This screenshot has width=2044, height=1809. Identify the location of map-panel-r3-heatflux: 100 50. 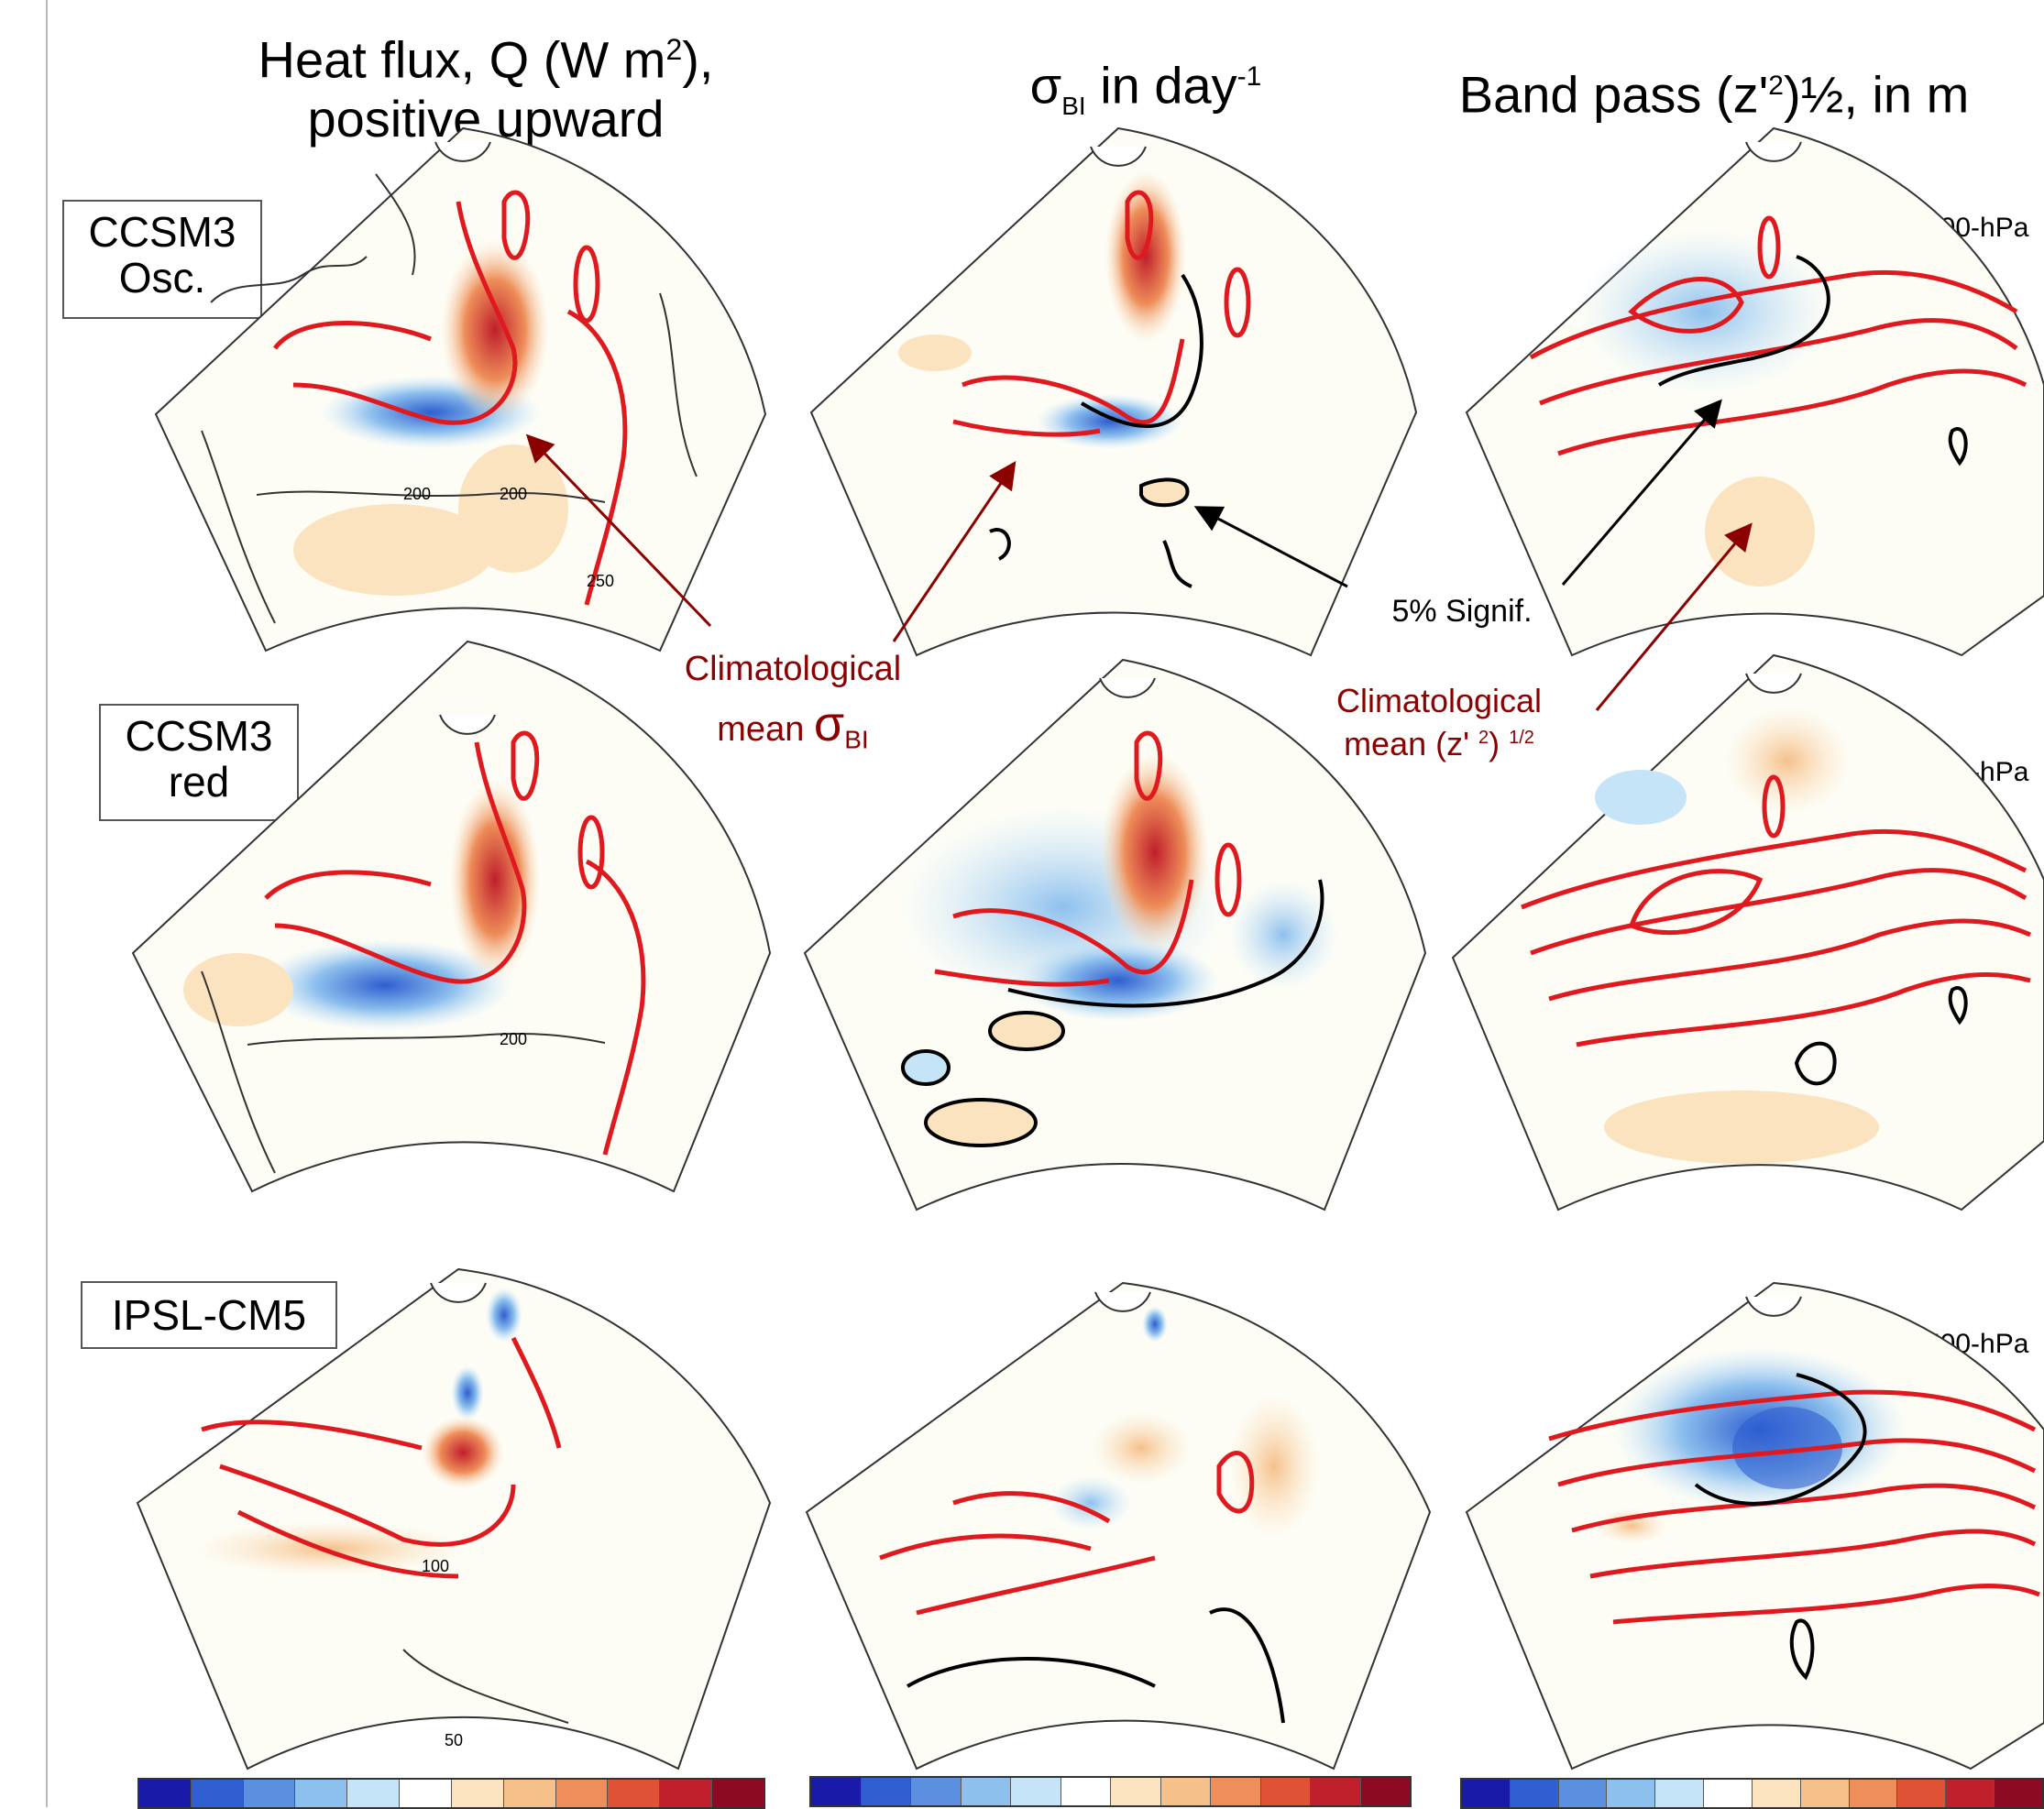
(454, 1519).